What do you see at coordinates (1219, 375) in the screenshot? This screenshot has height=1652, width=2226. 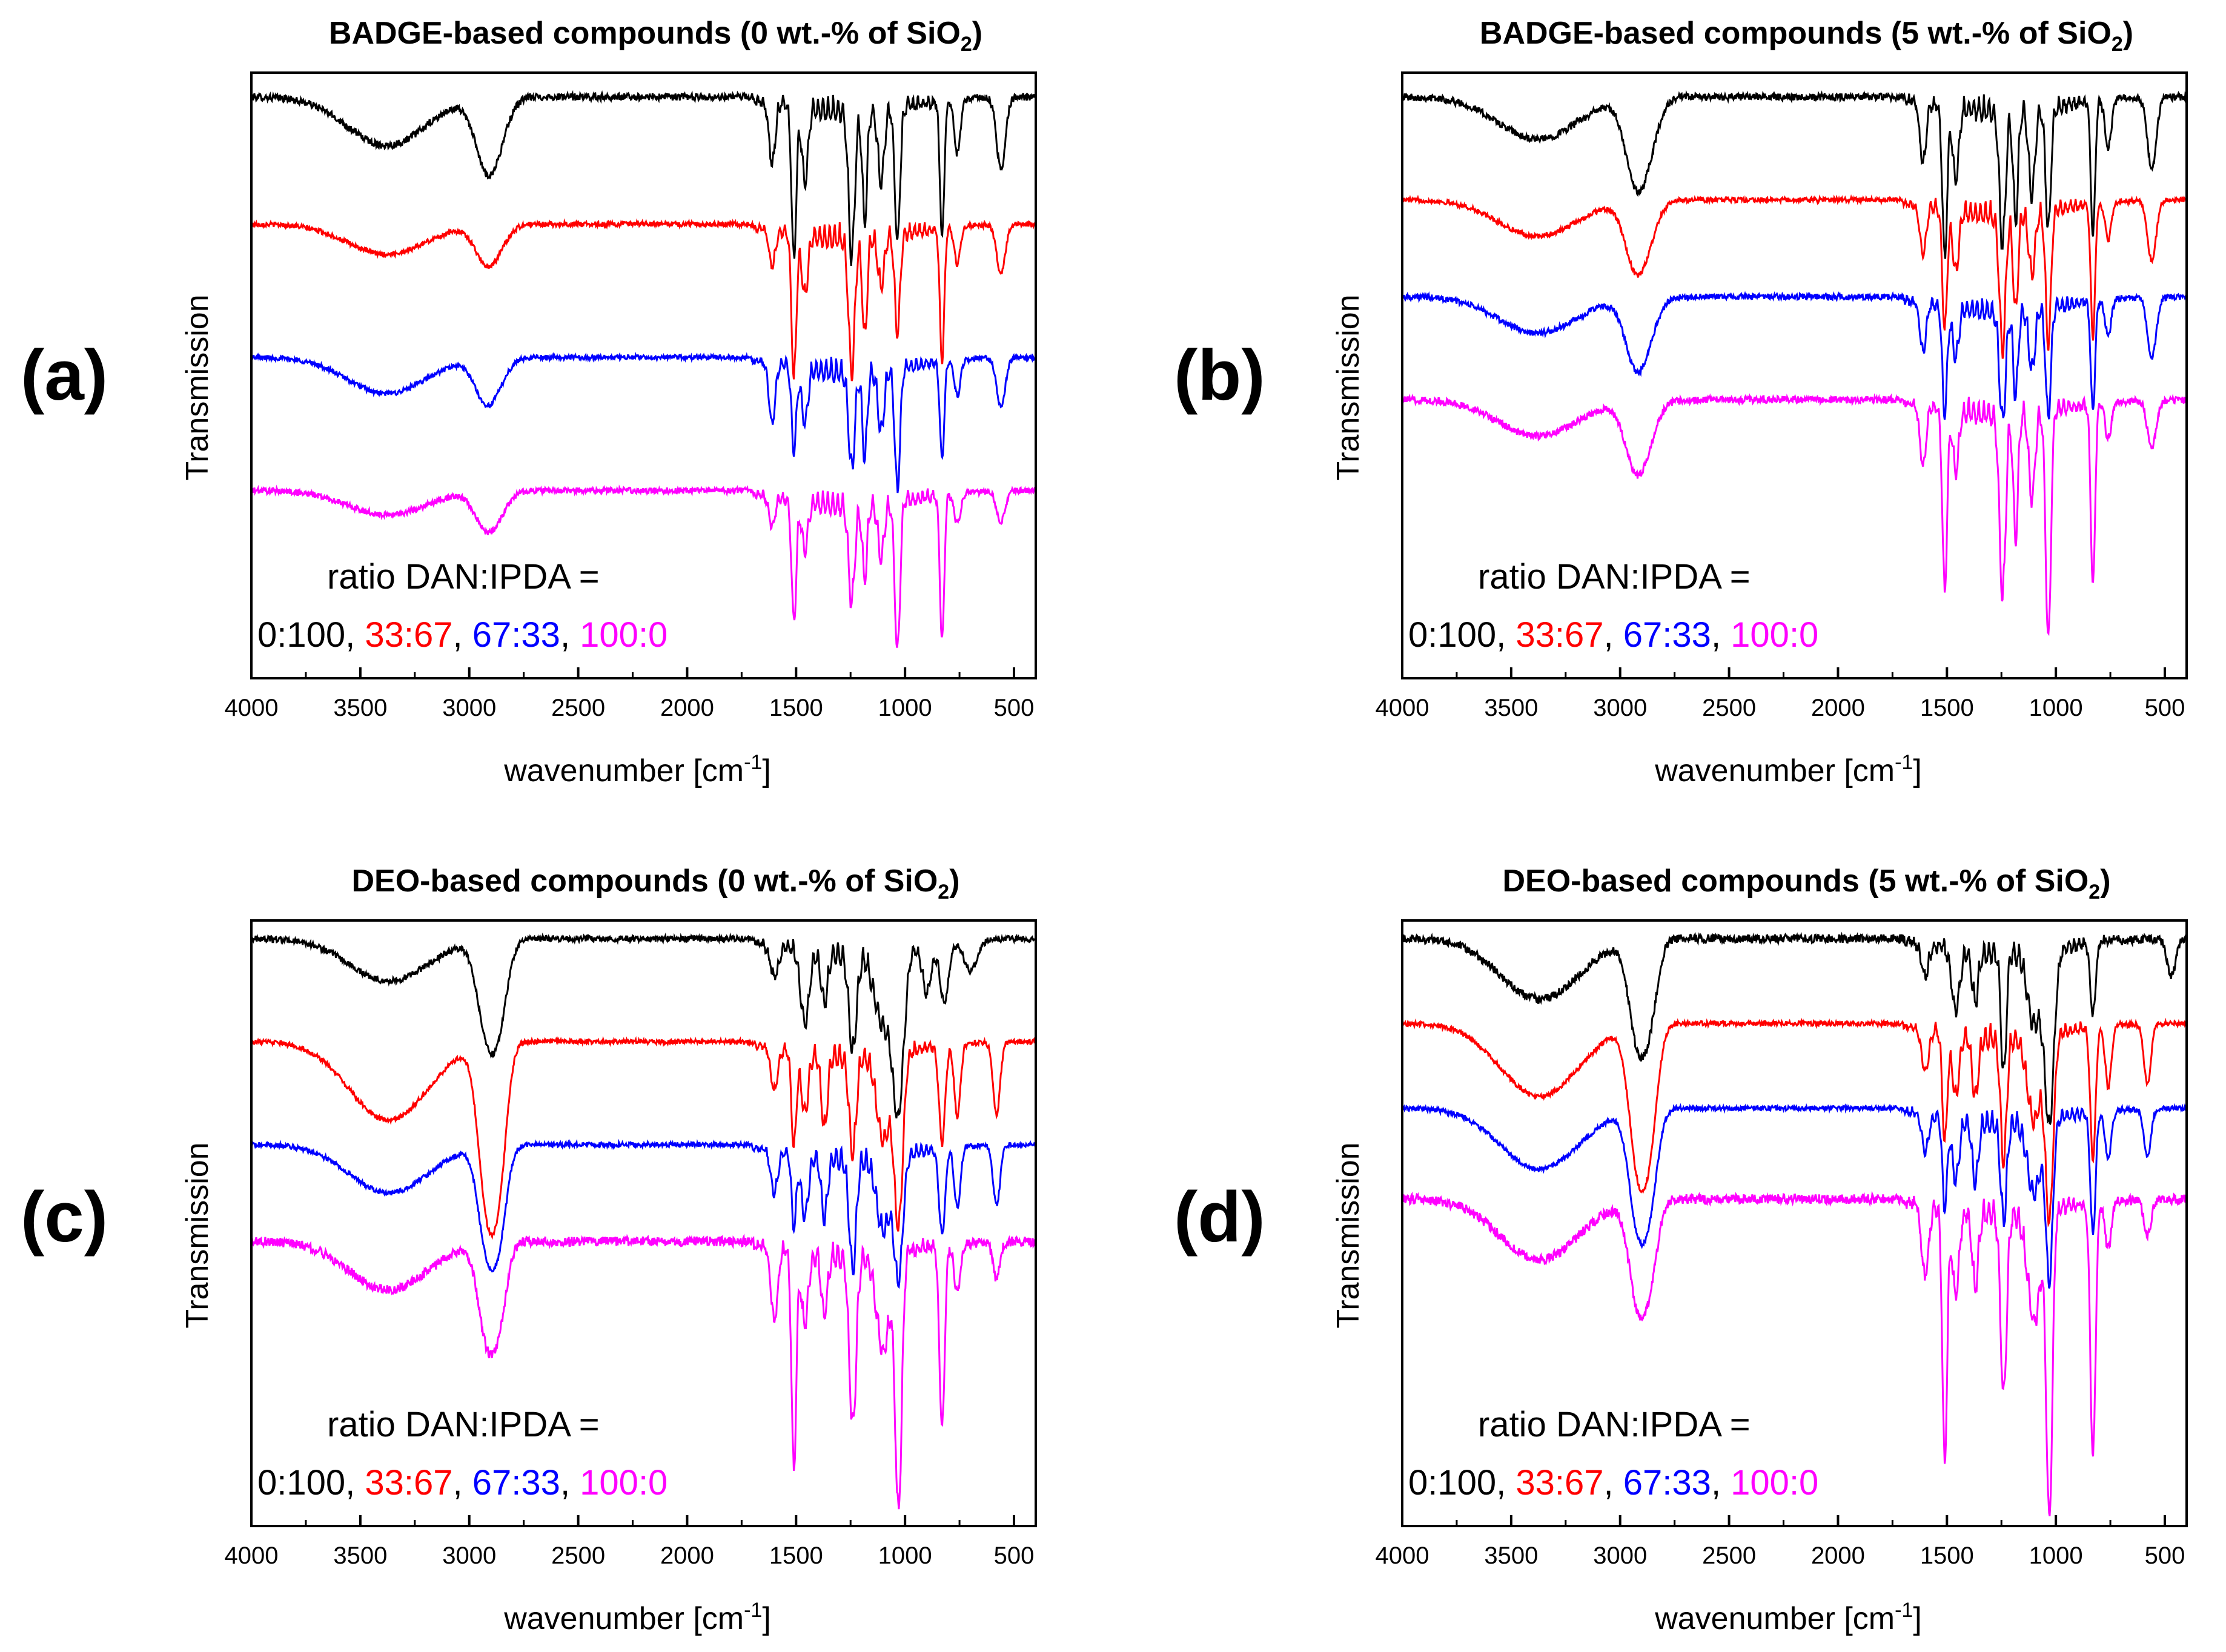 I see `panel-label: (b)` at bounding box center [1219, 375].